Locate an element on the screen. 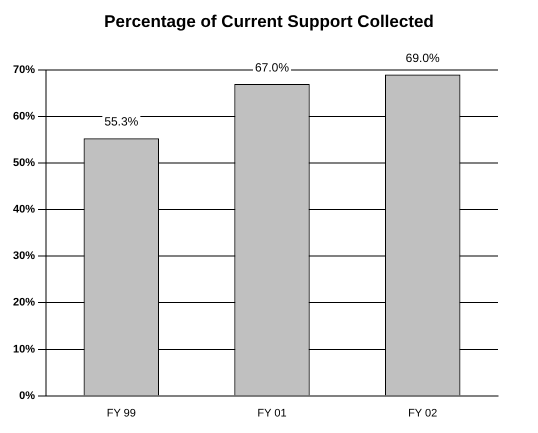  x-tick-label: FY 99 is located at coordinates (121, 413).